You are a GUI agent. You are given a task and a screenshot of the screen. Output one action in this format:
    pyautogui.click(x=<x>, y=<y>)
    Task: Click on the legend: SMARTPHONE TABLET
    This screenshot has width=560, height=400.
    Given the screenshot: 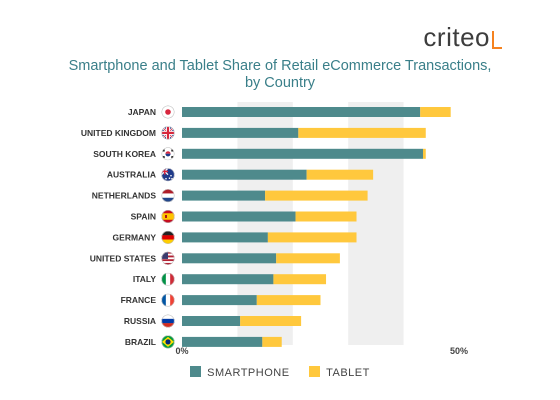 What is the action you would take?
    pyautogui.click(x=280, y=372)
    